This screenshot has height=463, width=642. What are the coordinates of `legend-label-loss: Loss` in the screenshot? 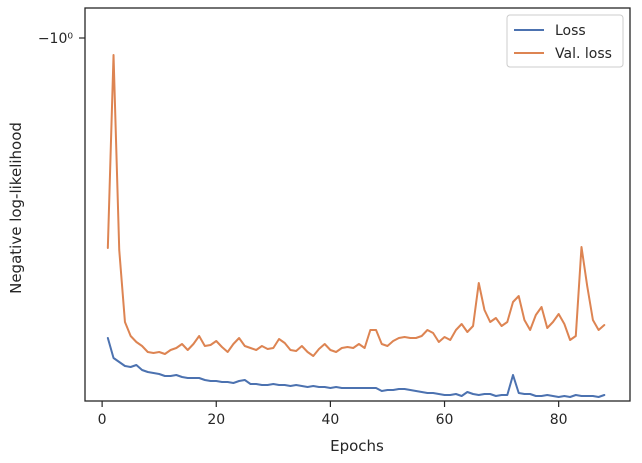 It's located at (570, 31).